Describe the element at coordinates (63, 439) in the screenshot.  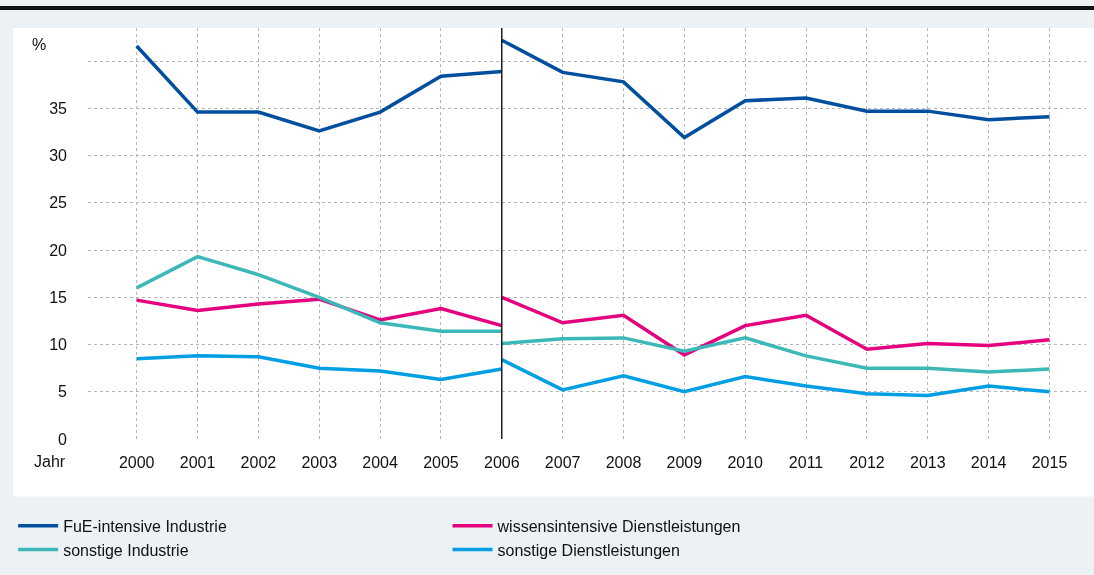
I see `y-tick-label: 0` at that location.